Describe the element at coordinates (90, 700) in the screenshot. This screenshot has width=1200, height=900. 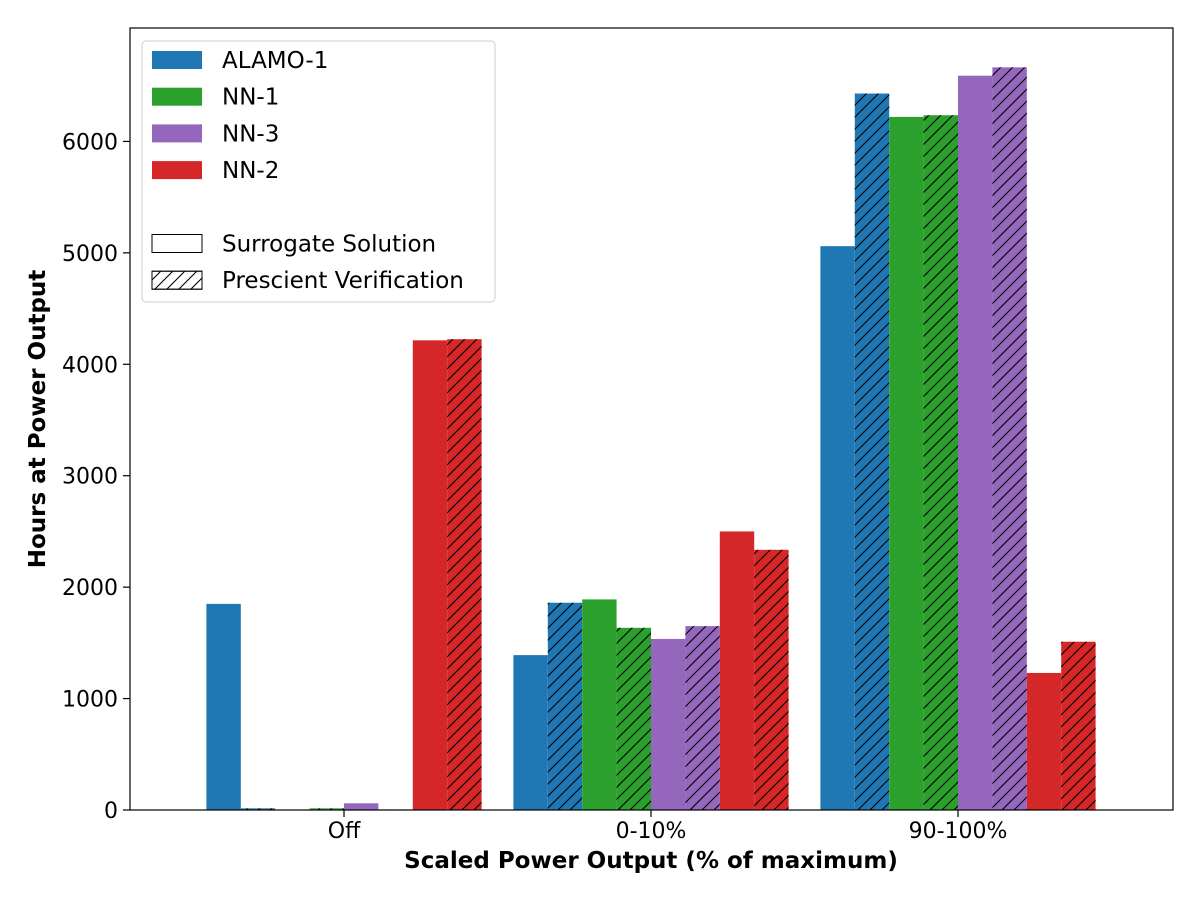
I see `y-tick-label: 1000` at that location.